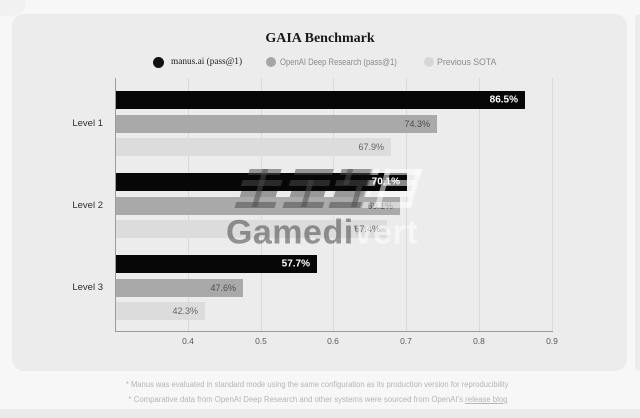  What do you see at coordinates (322, 233) in the screenshot?
I see `svg-text: Gamedivert` at bounding box center [322, 233].